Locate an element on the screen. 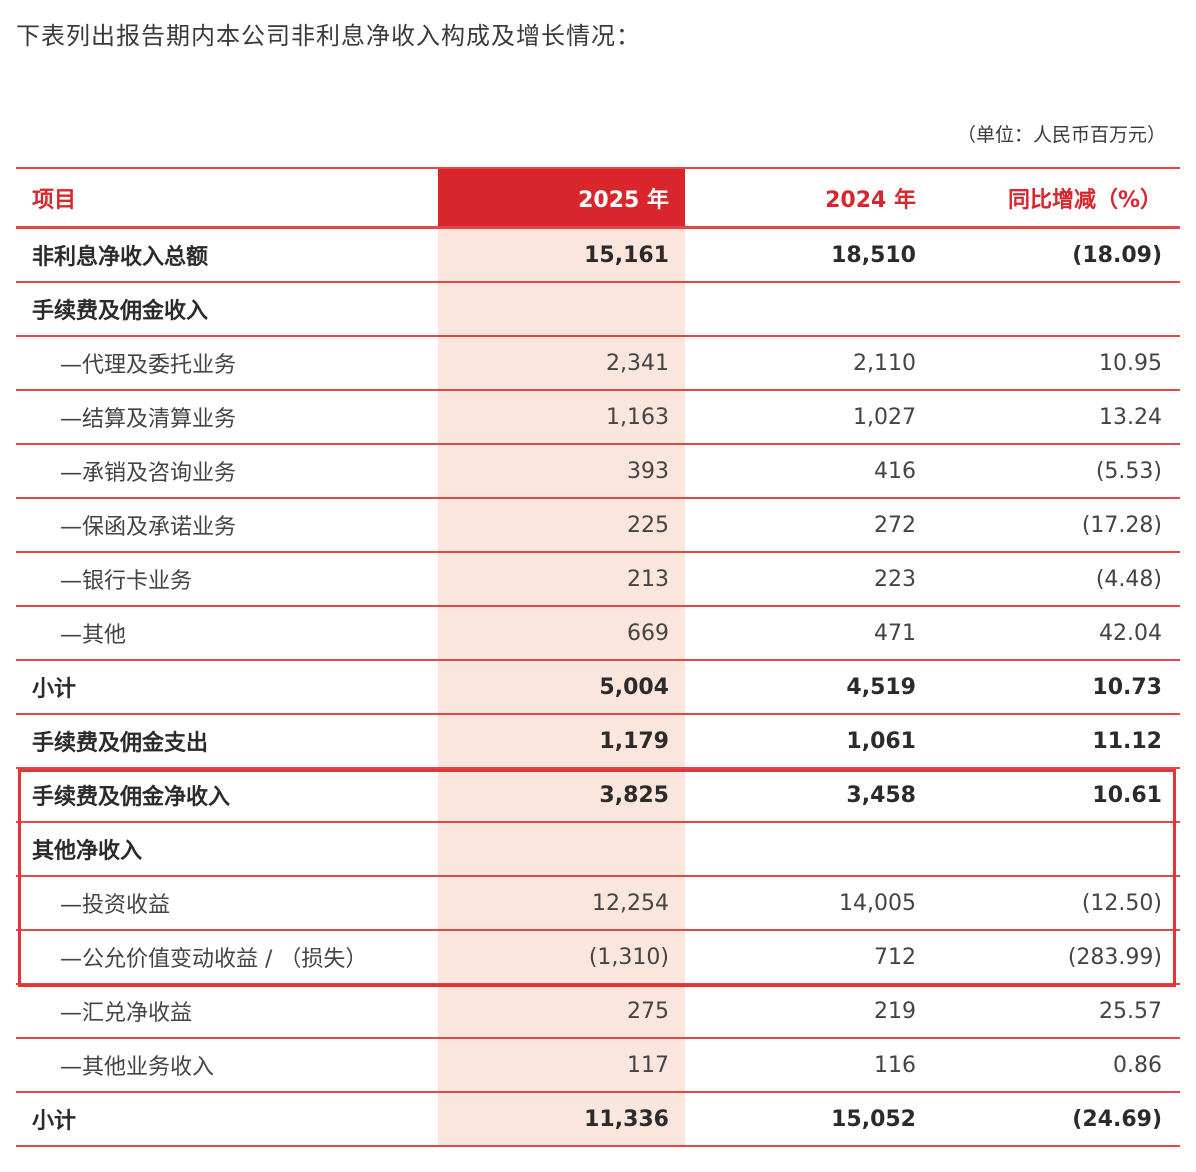 Image resolution: width=1196 pixels, height=1172 pixels. row-item: —保函及承诺业务 is located at coordinates (148, 527).